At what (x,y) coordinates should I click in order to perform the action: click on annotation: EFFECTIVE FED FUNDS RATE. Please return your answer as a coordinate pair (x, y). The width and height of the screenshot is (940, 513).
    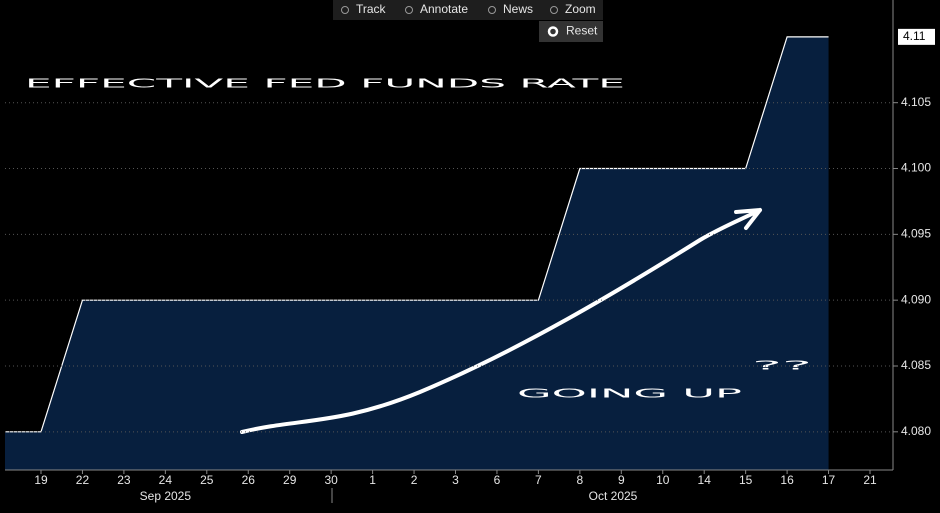
    Looking at the image, I should click on (325, 84).